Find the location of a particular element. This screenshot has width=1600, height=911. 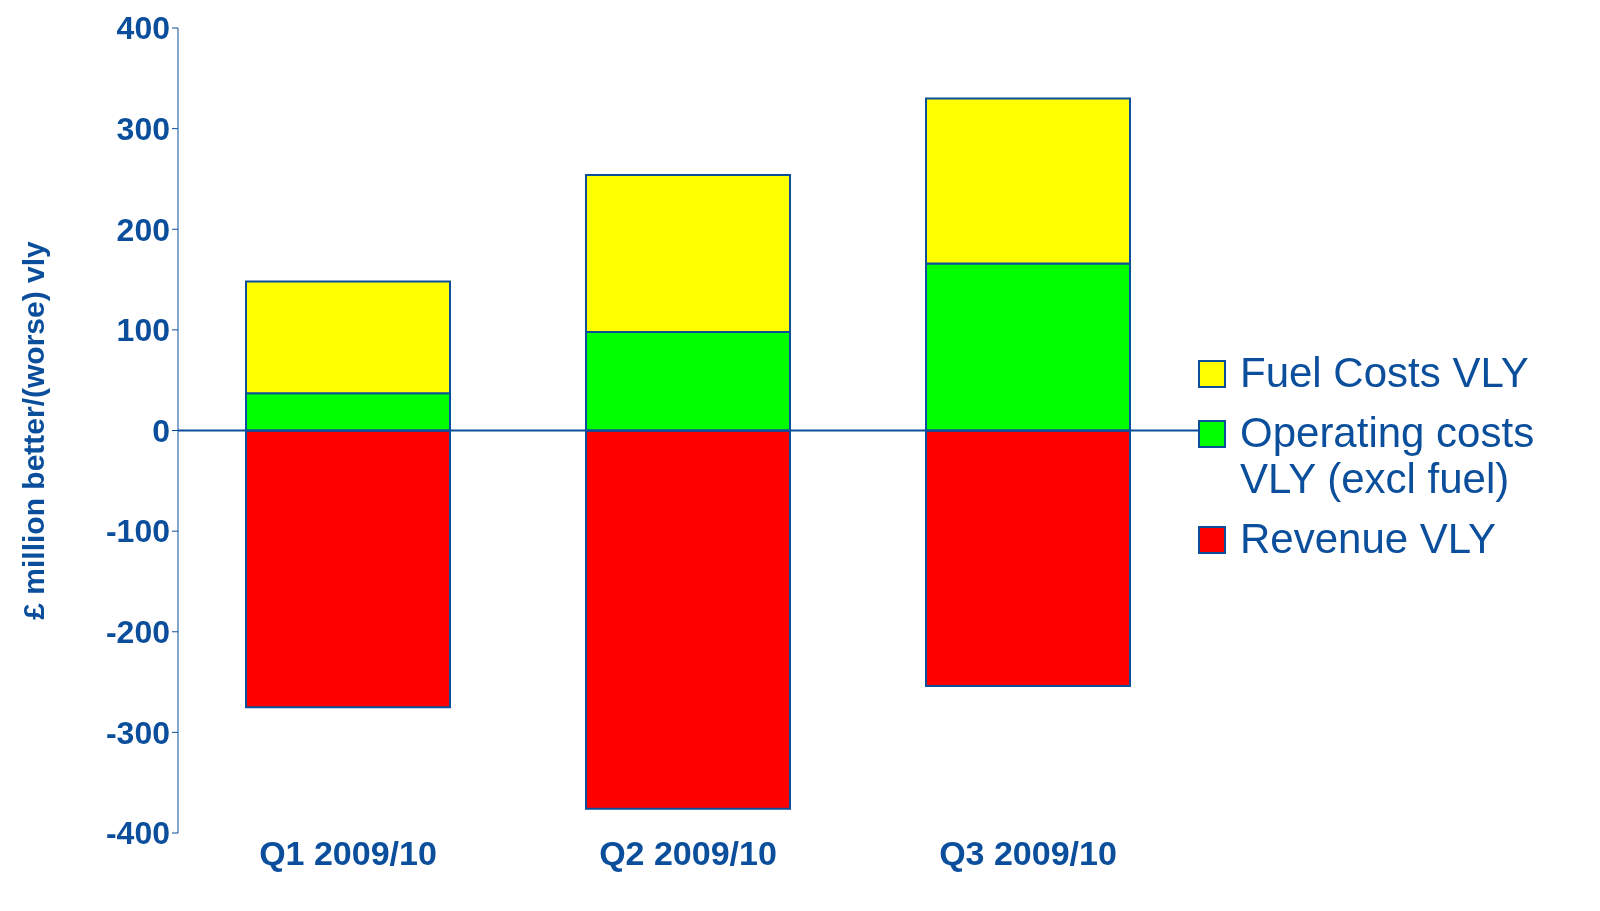

y-tick-label: 400 is located at coordinates (143, 28).